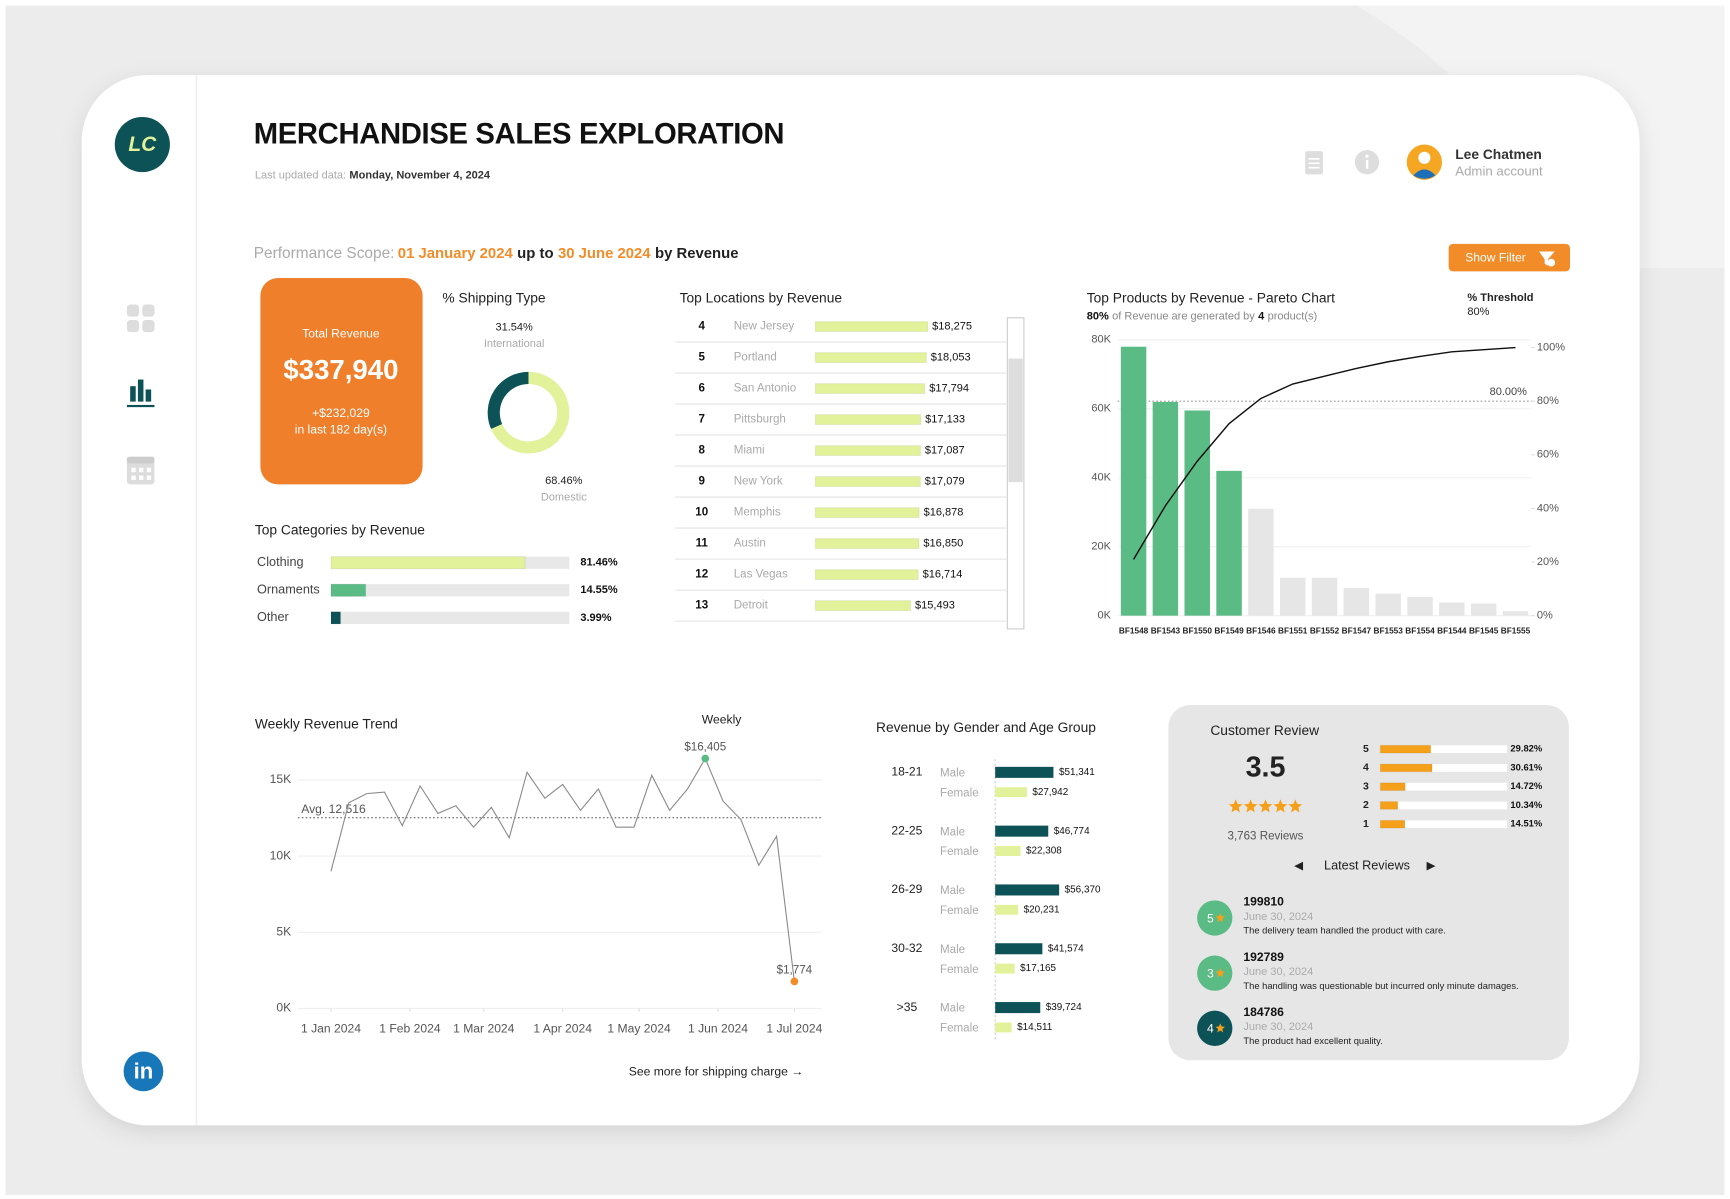  What do you see at coordinates (1263, 957) in the screenshot?
I see `review-id: 192789` at bounding box center [1263, 957].